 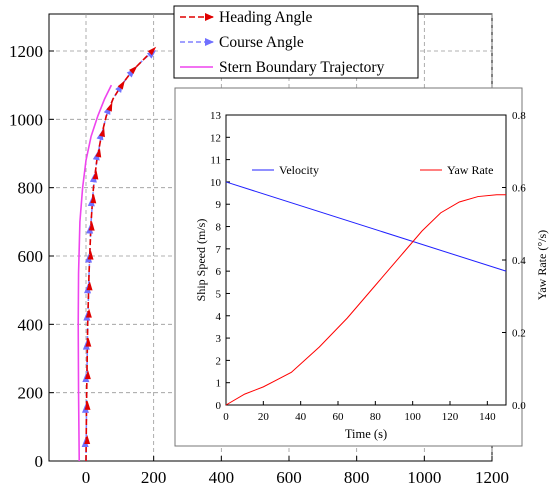 I want to click on inset-y-right-axis-title: Yaw Rate (°/s), so click(x=542, y=265).